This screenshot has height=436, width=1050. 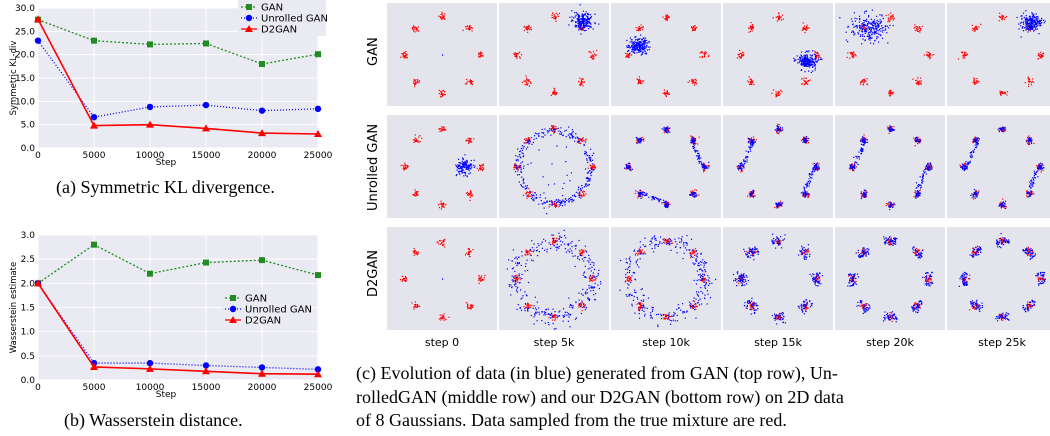 What do you see at coordinates (94, 156) in the screenshot?
I see `x-tick-label: 5000` at bounding box center [94, 156].